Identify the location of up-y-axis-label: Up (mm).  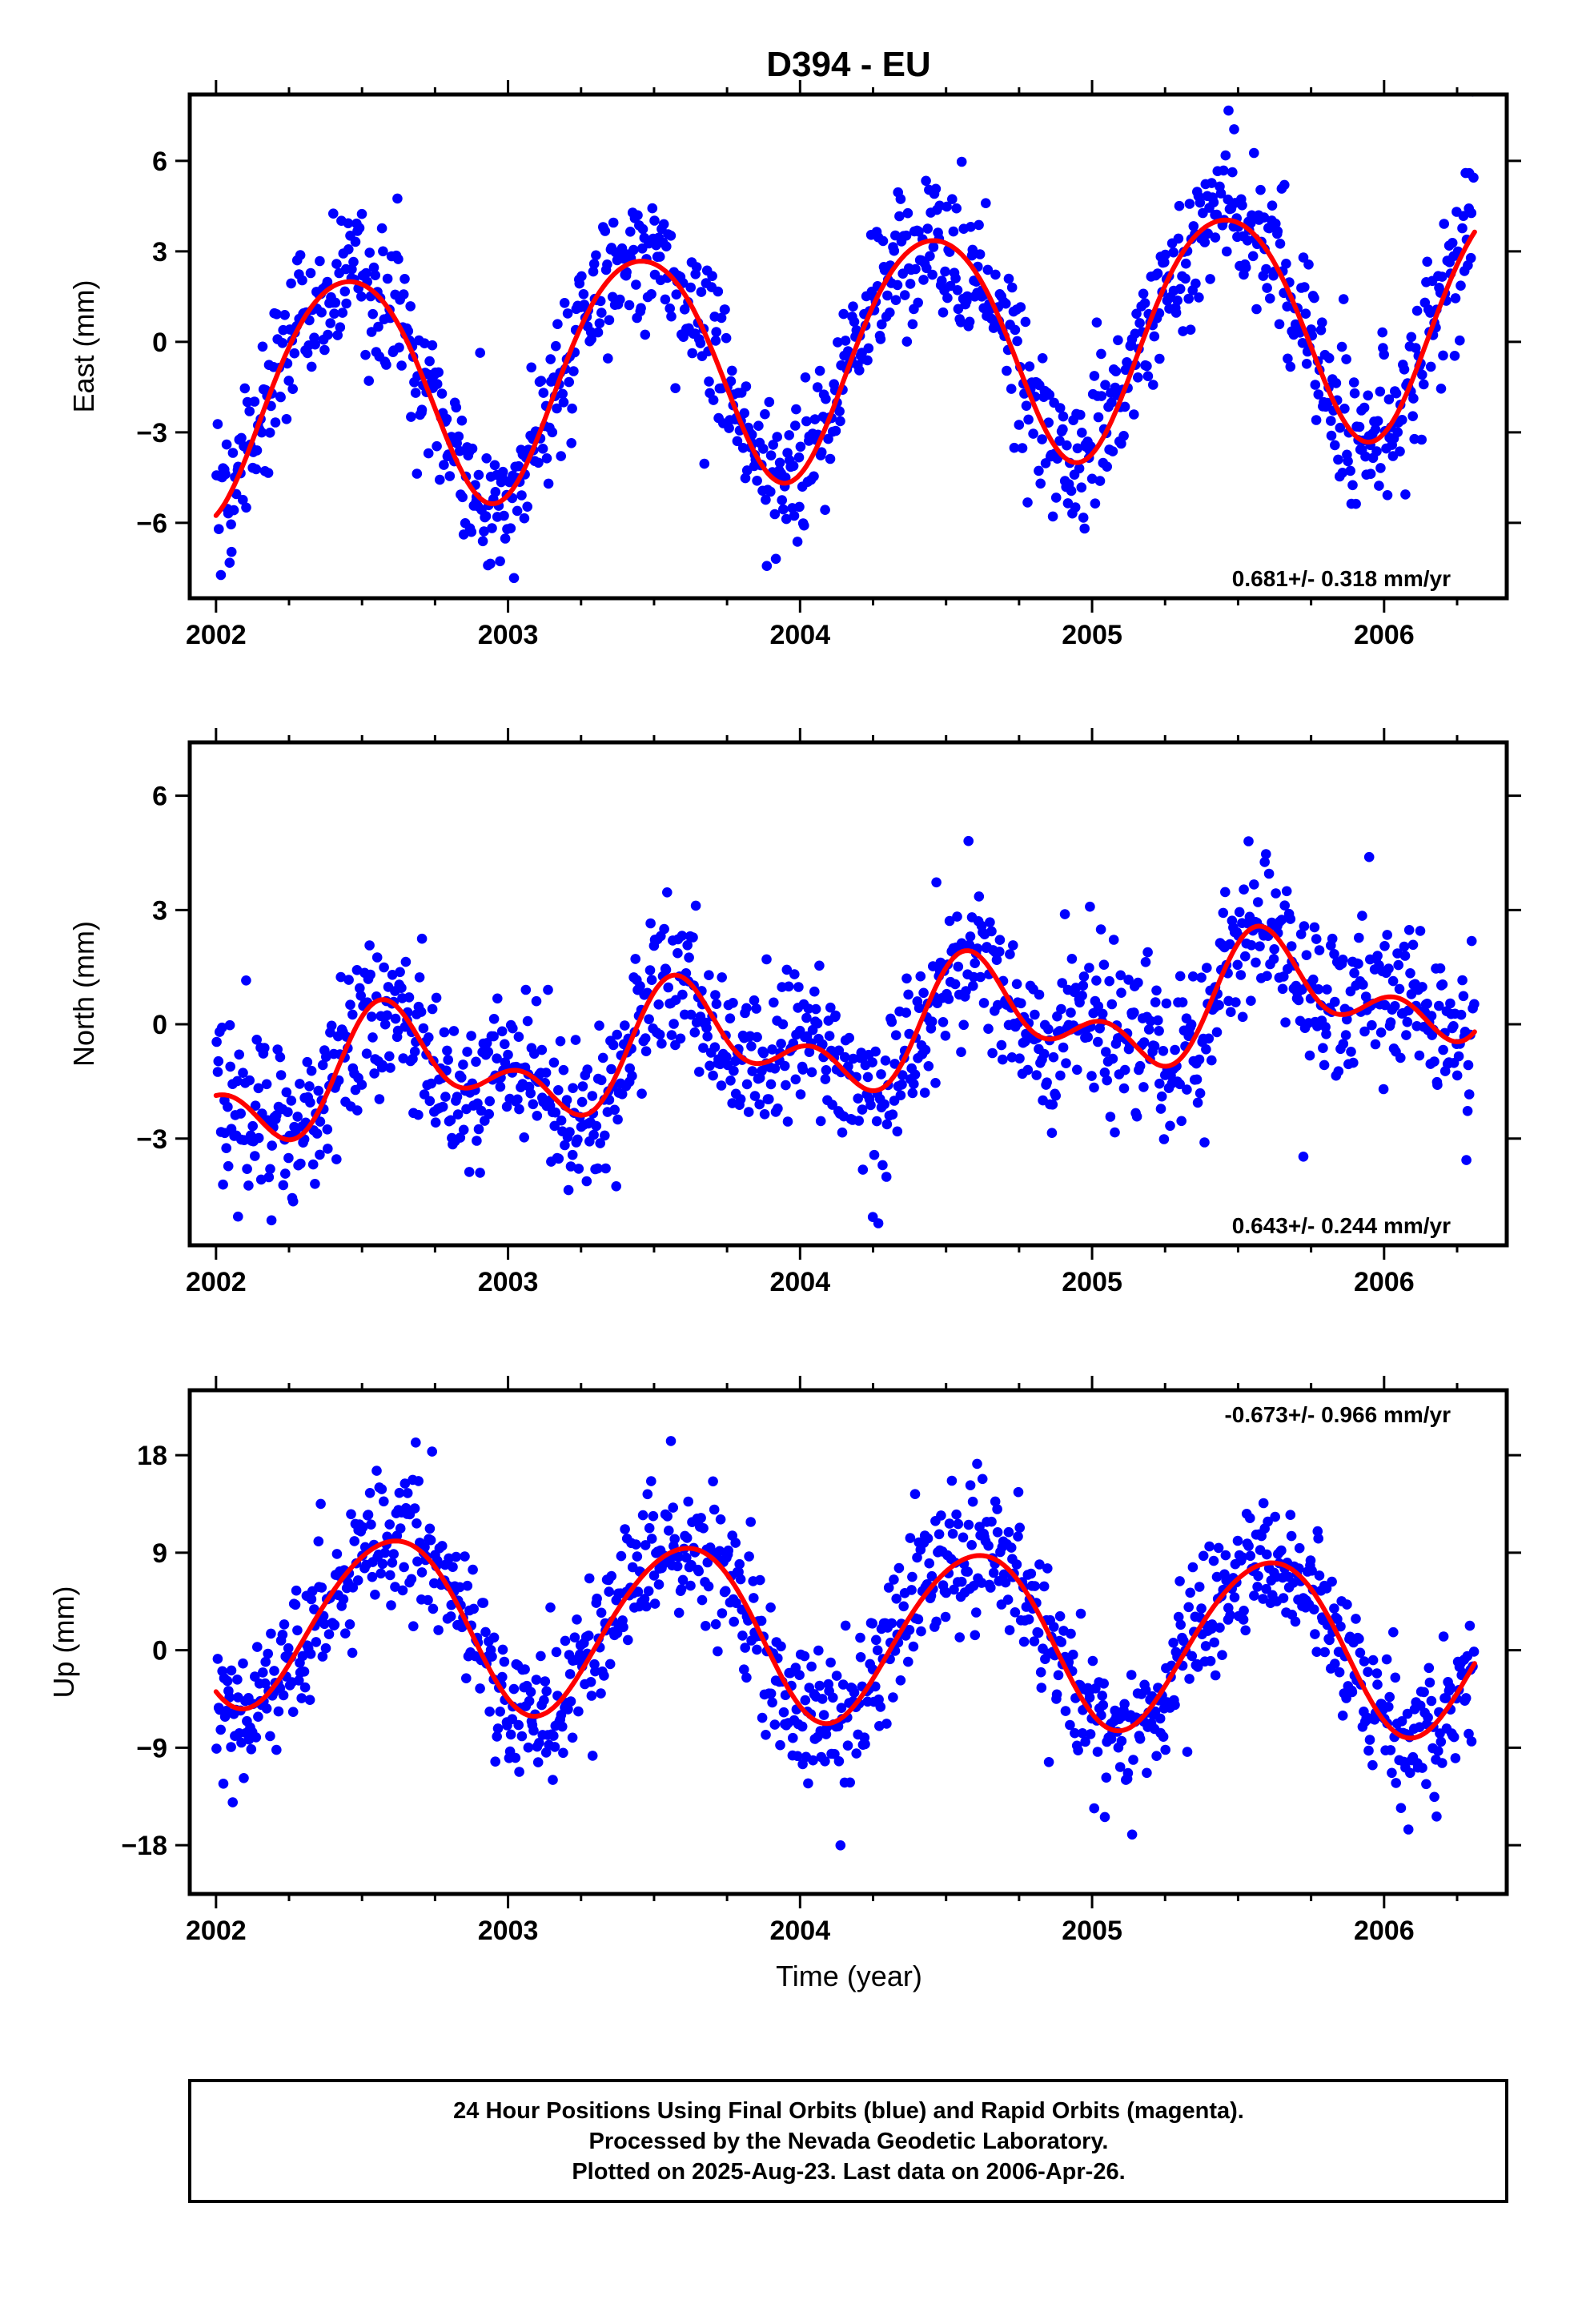
(64, 1642).